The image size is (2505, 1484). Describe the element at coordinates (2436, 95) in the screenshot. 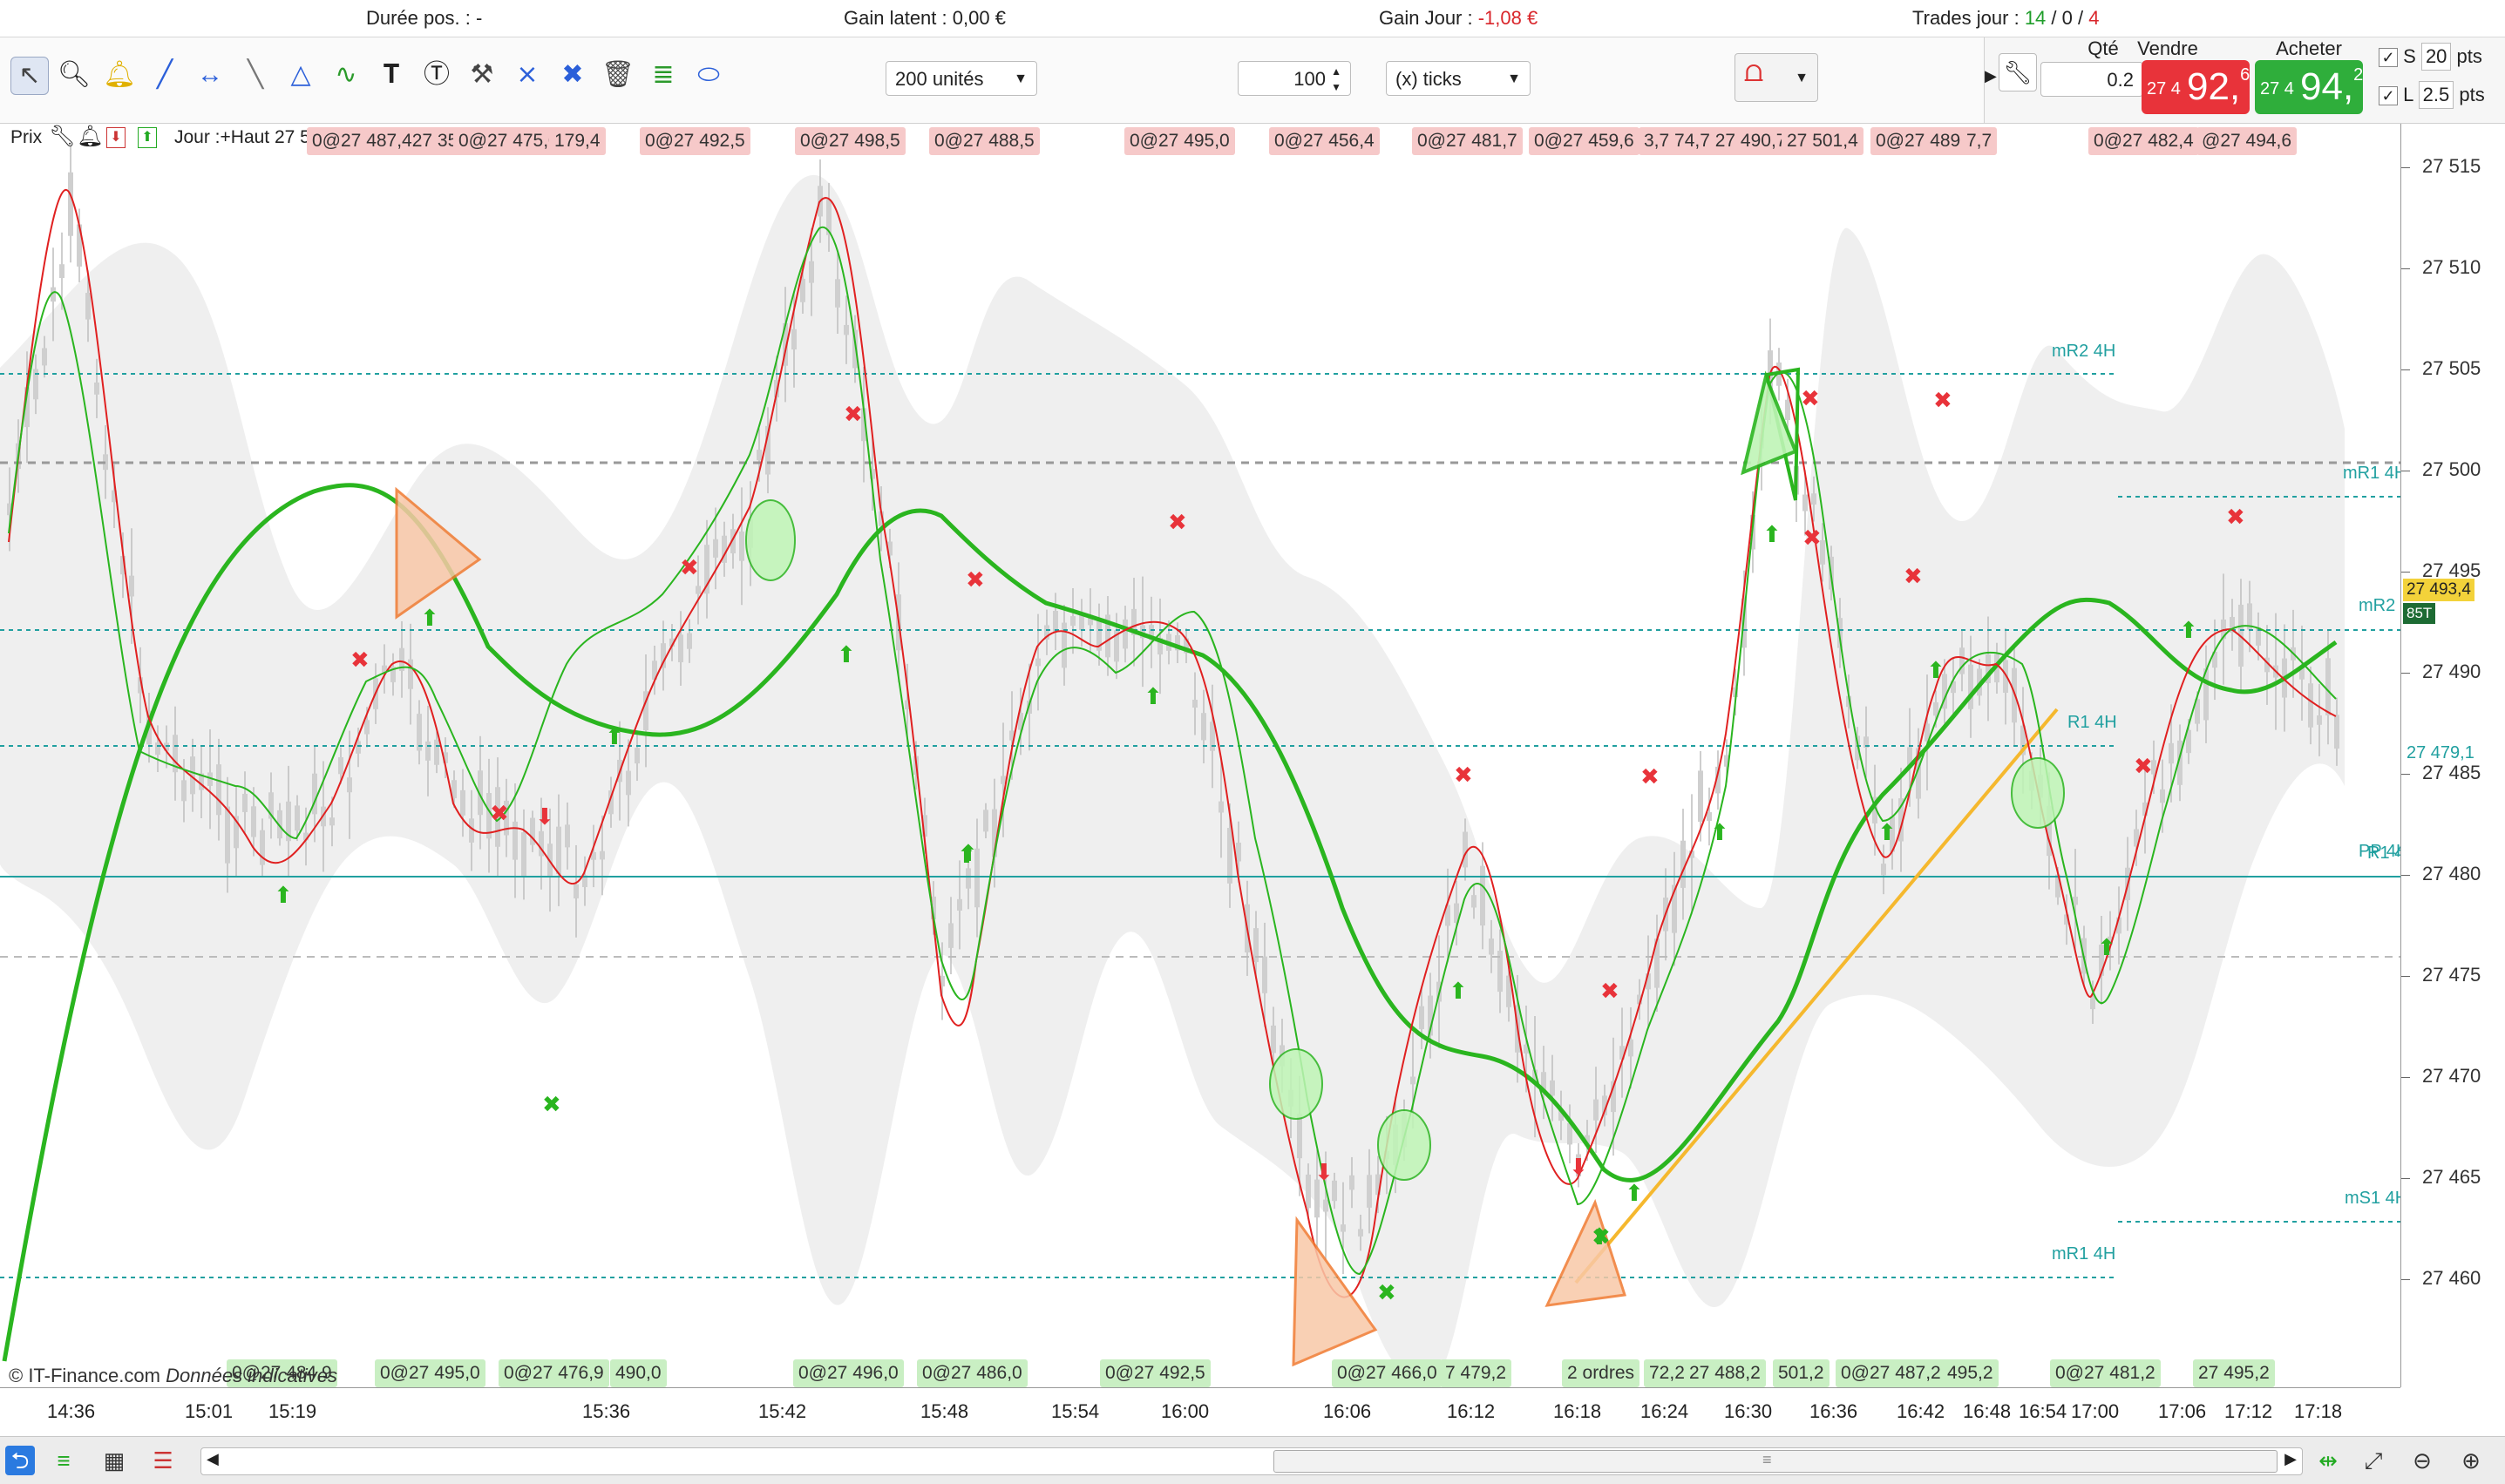

I see `limit-input: 2.5` at that location.